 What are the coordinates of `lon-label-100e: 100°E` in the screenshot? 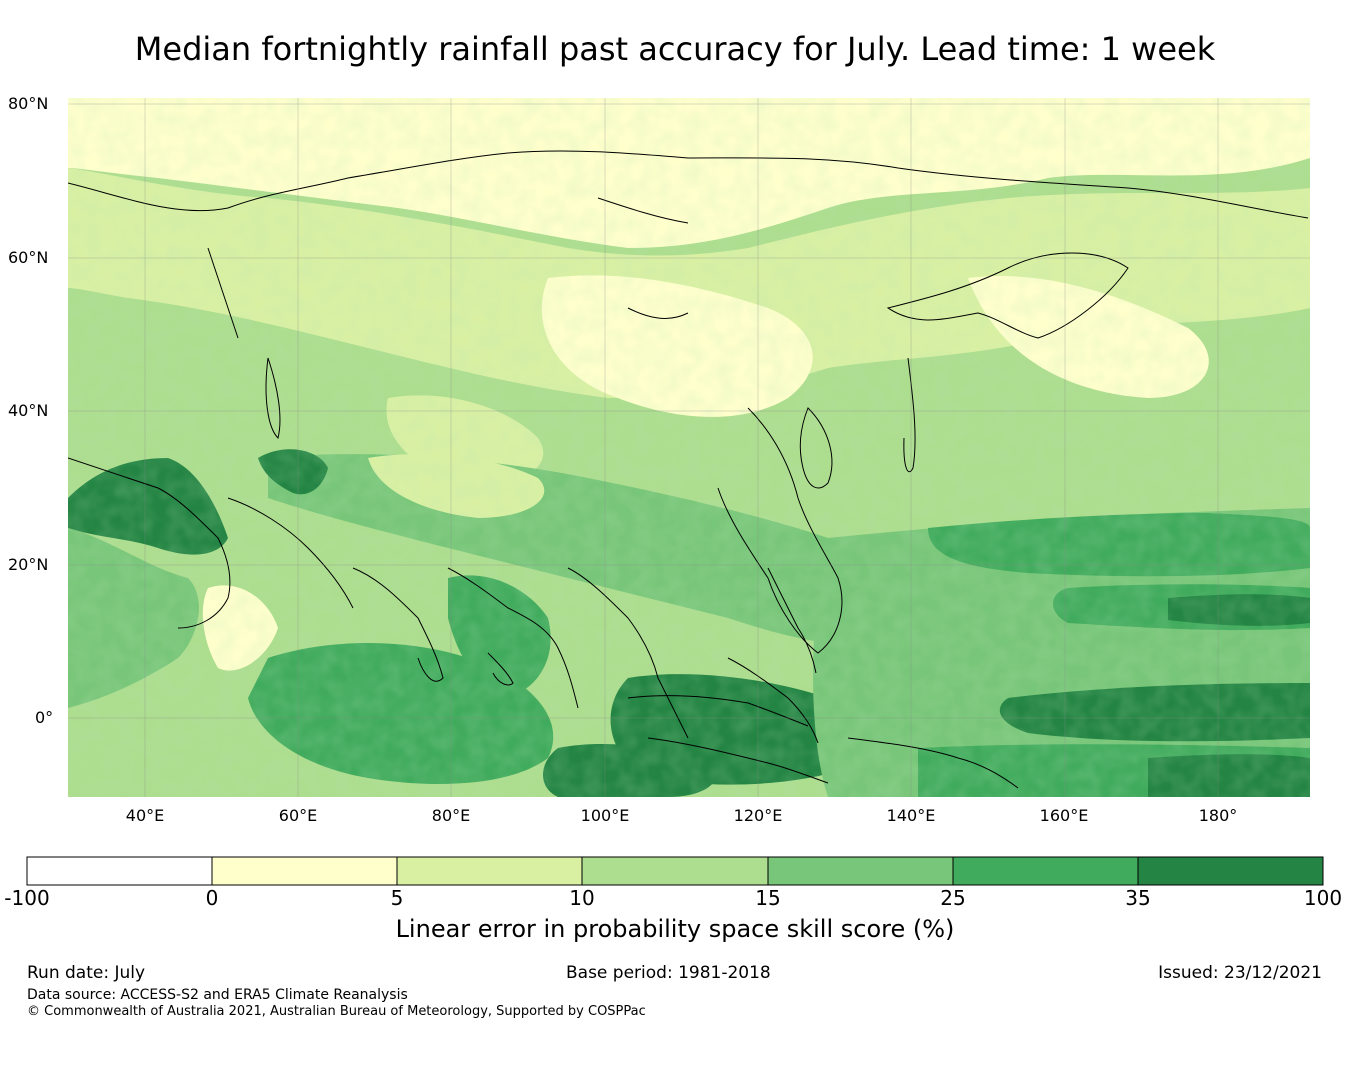 It's located at (605, 815).